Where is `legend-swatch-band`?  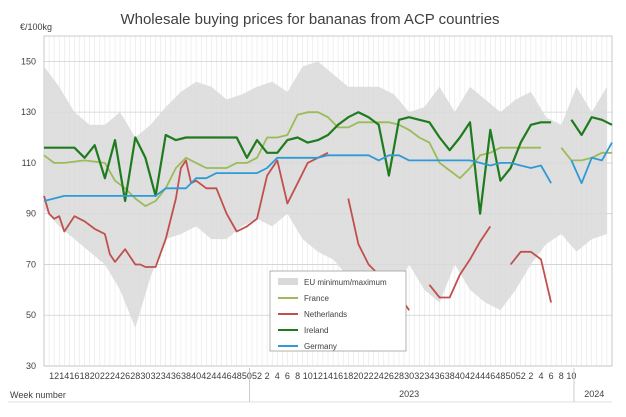
legend-swatch-band is located at coordinates (288, 281).